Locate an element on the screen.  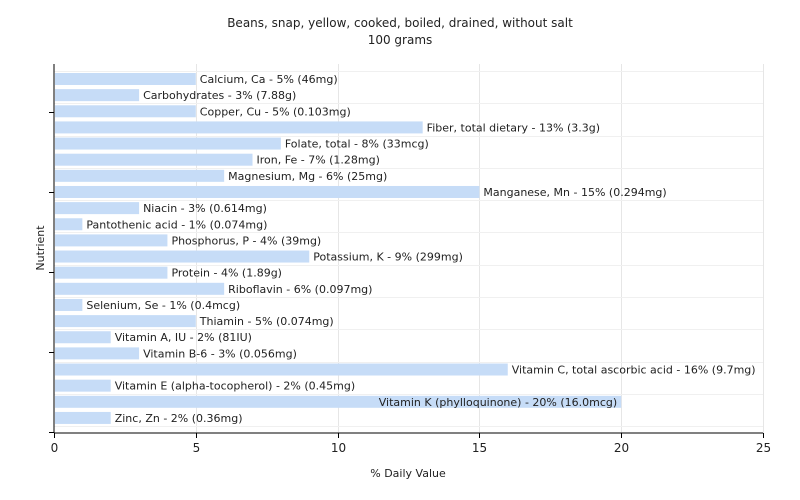
bar-data-label: Pantothenic acid - 1% (0.074mg) is located at coordinates (176, 224).